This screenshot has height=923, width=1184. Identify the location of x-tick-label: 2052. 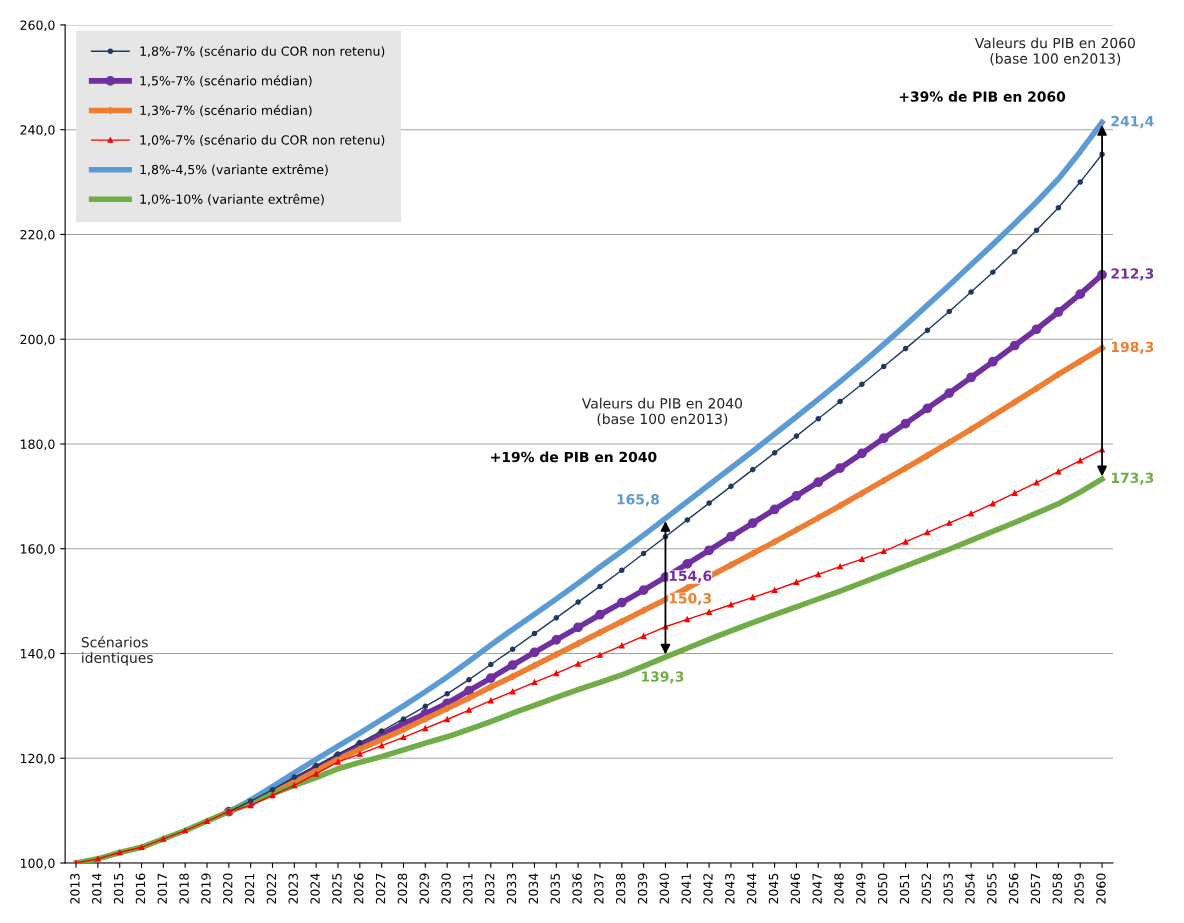
(926, 888).